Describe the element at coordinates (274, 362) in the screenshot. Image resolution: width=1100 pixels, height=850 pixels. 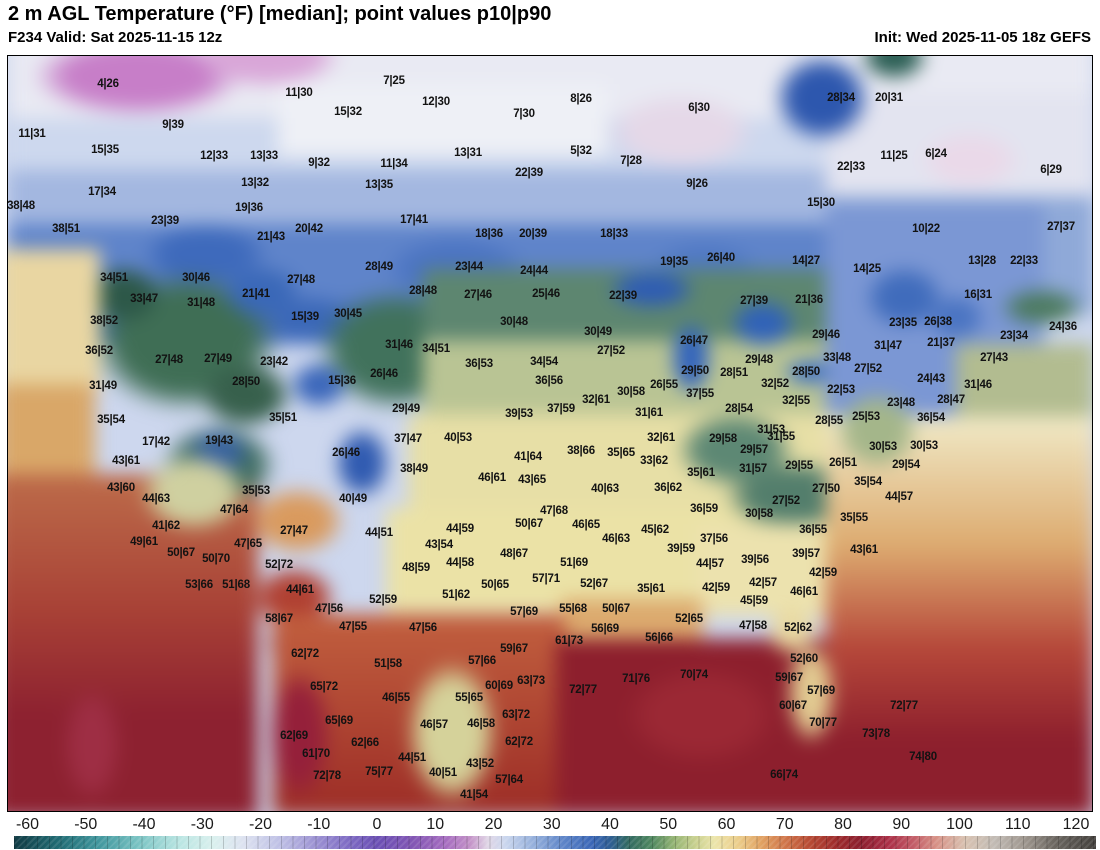
I see `point-value: 23|42` at that location.